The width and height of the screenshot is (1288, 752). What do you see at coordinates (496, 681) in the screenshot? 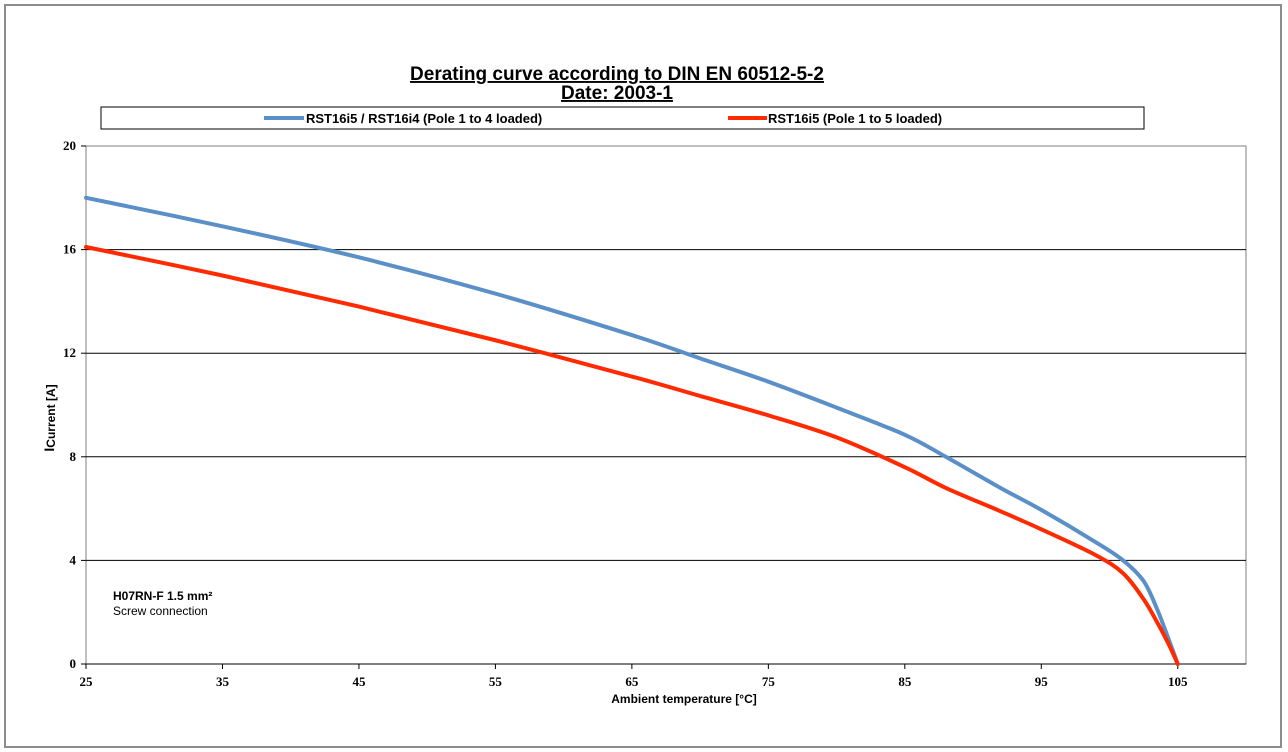
I see `x-tick-label: 55` at bounding box center [496, 681].